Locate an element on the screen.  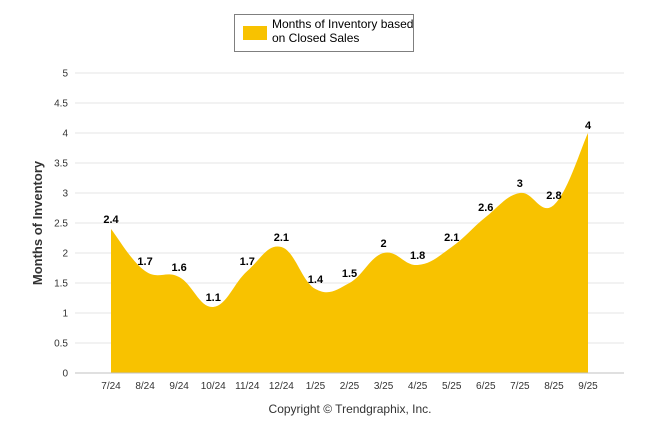
y-axis-ticks: 0 0.5 1 1.5 2 2.5 3 3.5 4 4.5 5 is located at coordinates (61, 224).